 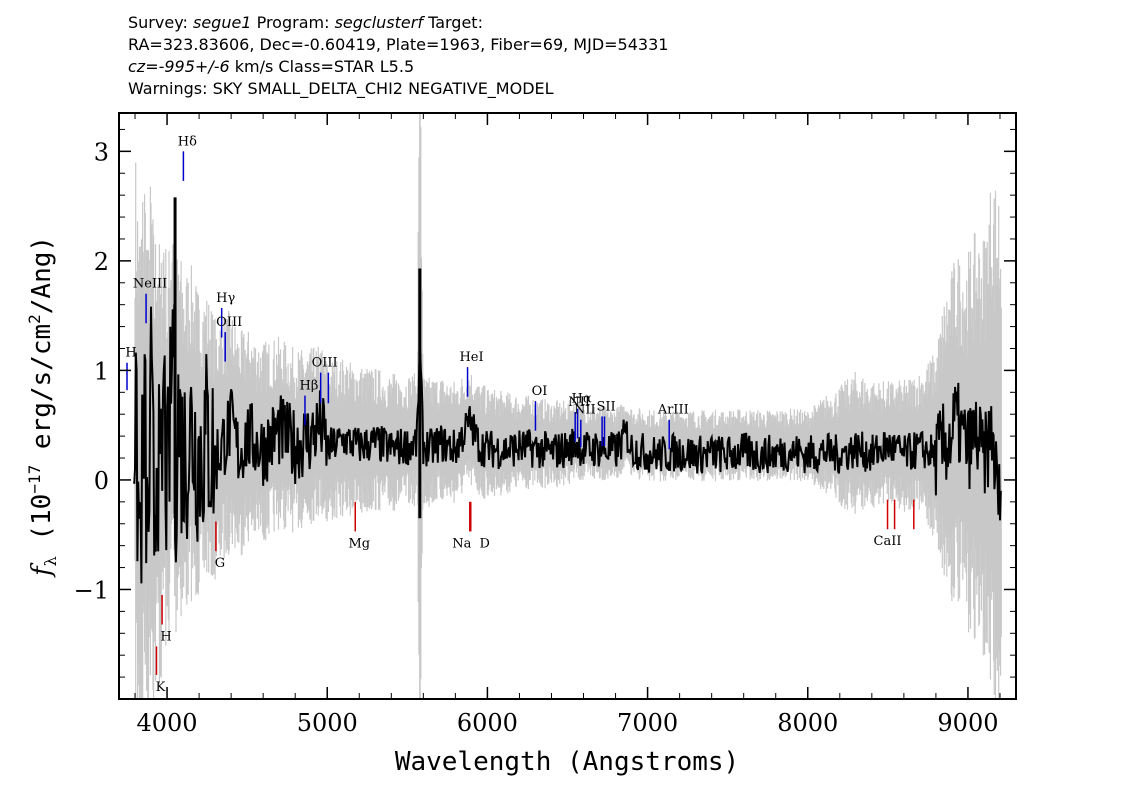 I want to click on emission-line-label: NeIII, so click(x=150, y=284).